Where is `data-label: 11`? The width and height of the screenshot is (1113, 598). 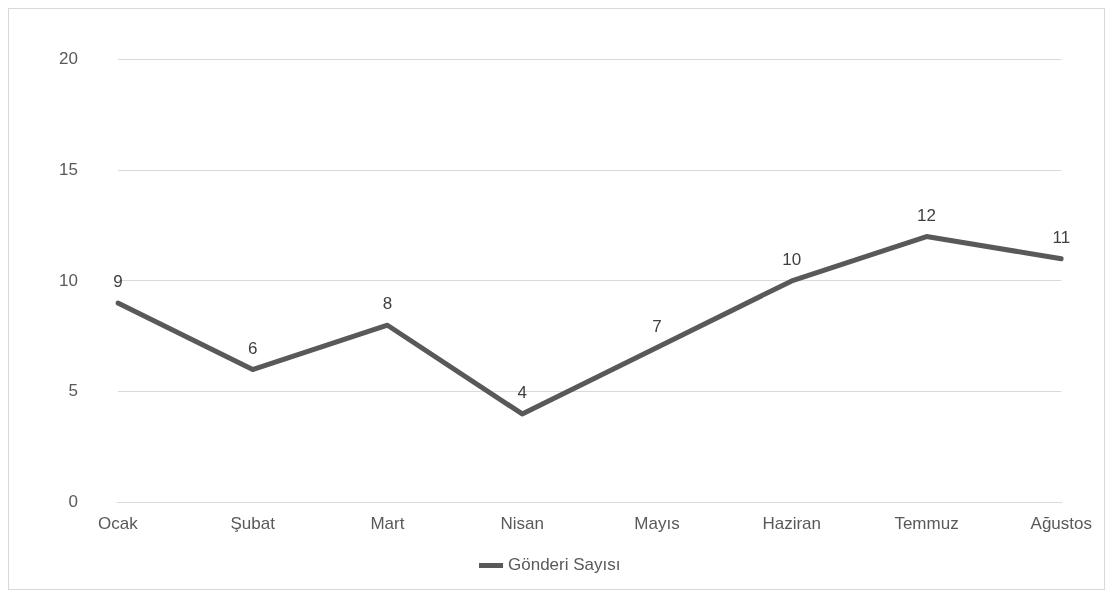 data-label: 11 is located at coordinates (1061, 237).